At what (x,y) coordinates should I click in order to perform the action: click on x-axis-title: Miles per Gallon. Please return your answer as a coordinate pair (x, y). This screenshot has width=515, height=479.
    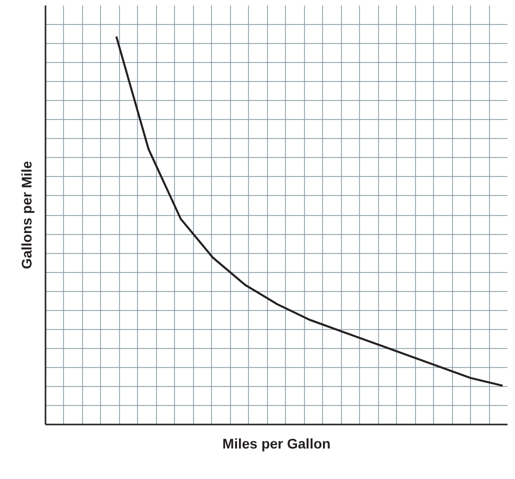
    Looking at the image, I should click on (276, 444).